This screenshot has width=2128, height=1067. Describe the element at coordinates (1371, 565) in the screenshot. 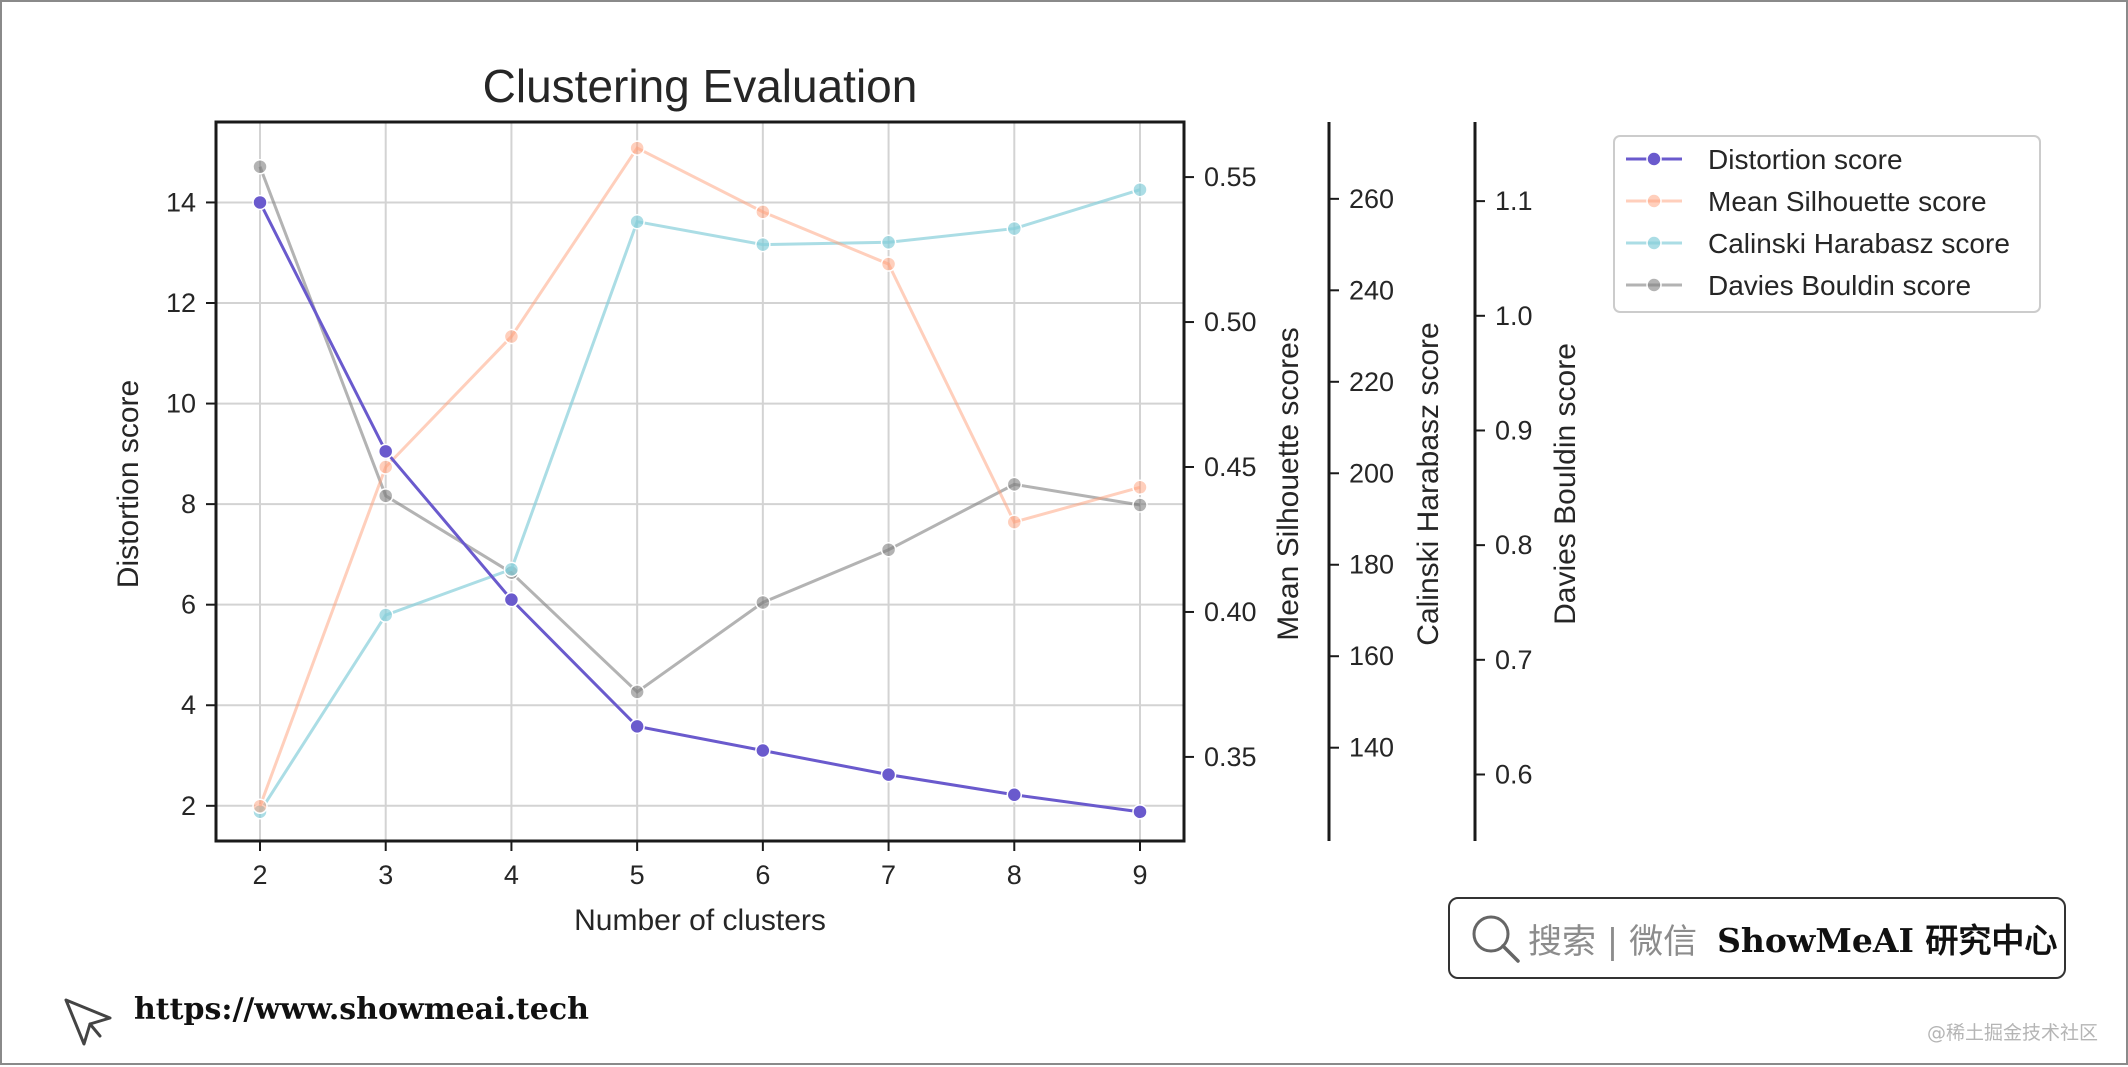

I see `calinski-tick-label: 180` at that location.